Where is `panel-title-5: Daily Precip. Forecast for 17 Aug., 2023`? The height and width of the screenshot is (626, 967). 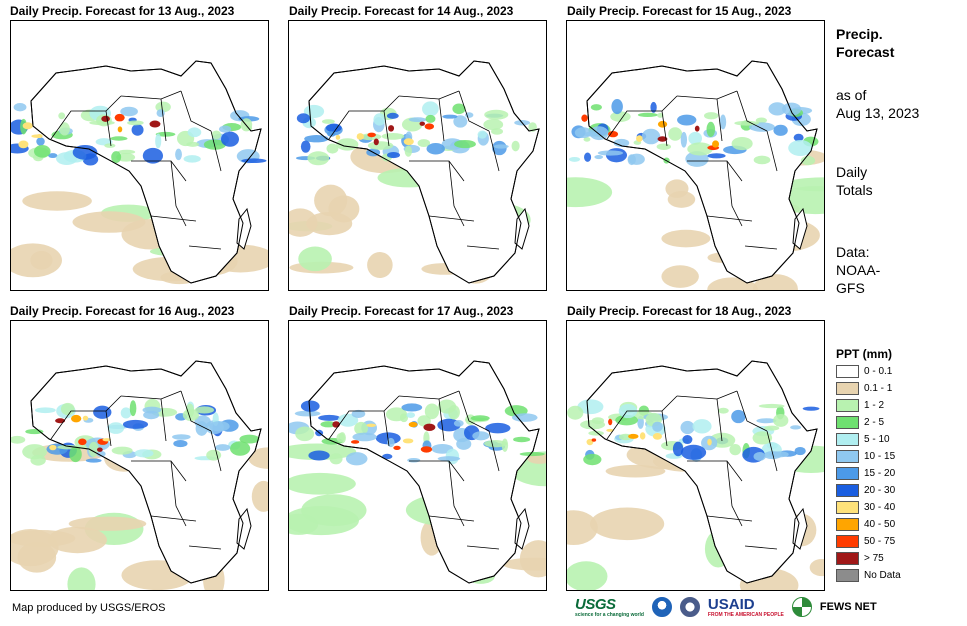
panel-title-5: Daily Precip. Forecast for 17 Aug., 2023 is located at coordinates (401, 311).